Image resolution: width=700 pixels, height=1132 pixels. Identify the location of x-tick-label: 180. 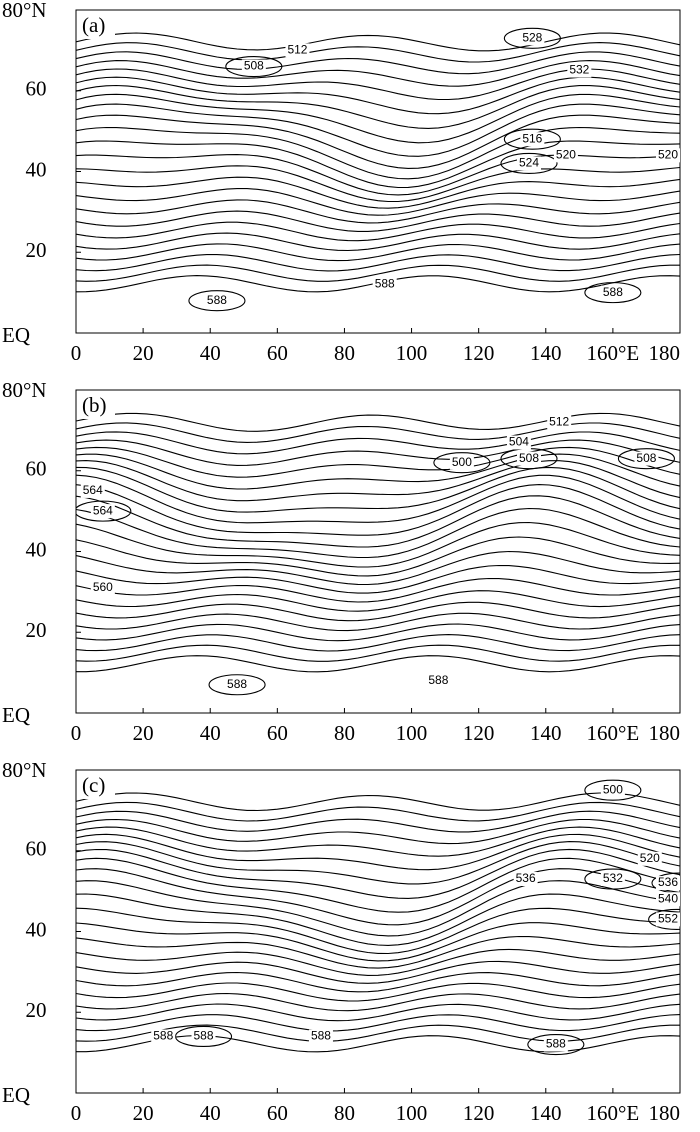
(665, 1113).